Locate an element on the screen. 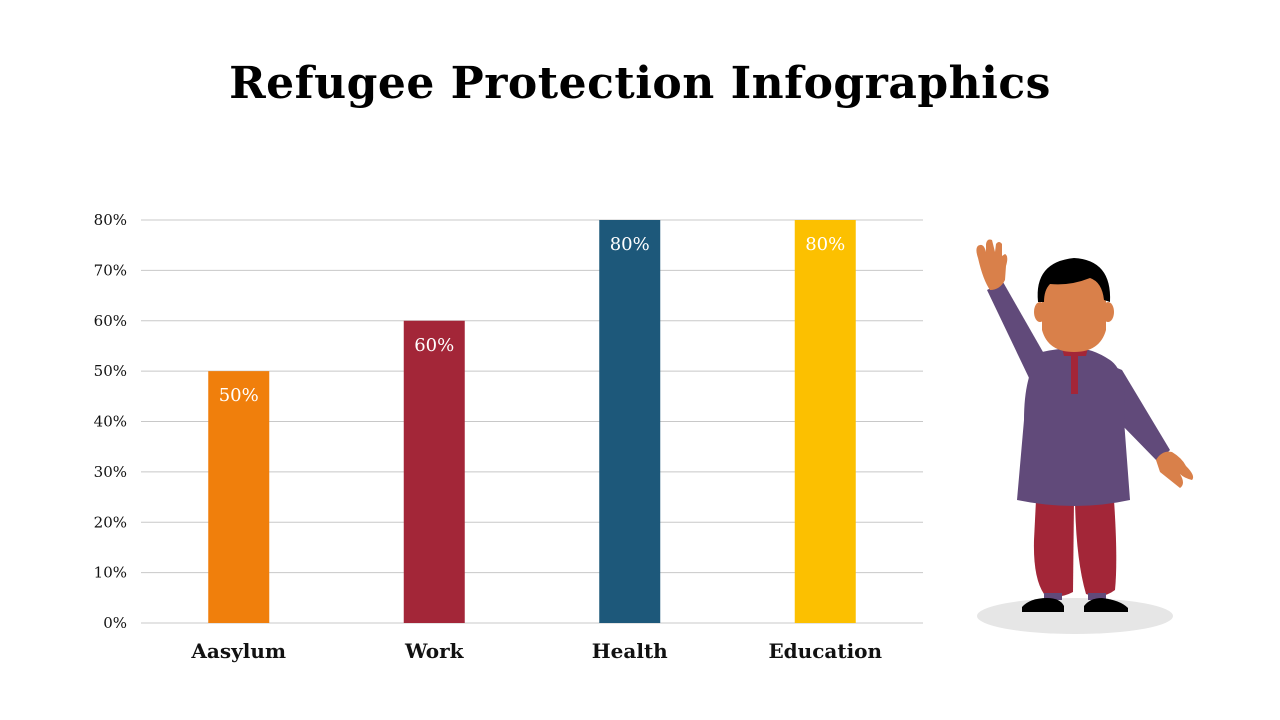 Image resolution: width=1280 pixels, height=720 pixels. bar-education is located at coordinates (825, 421).